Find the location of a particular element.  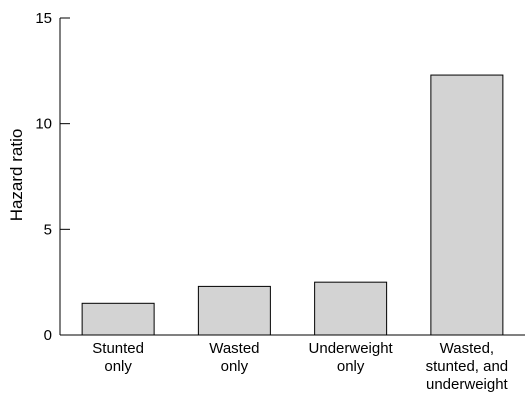

x-category-label: Underweight only is located at coordinates (351, 357).